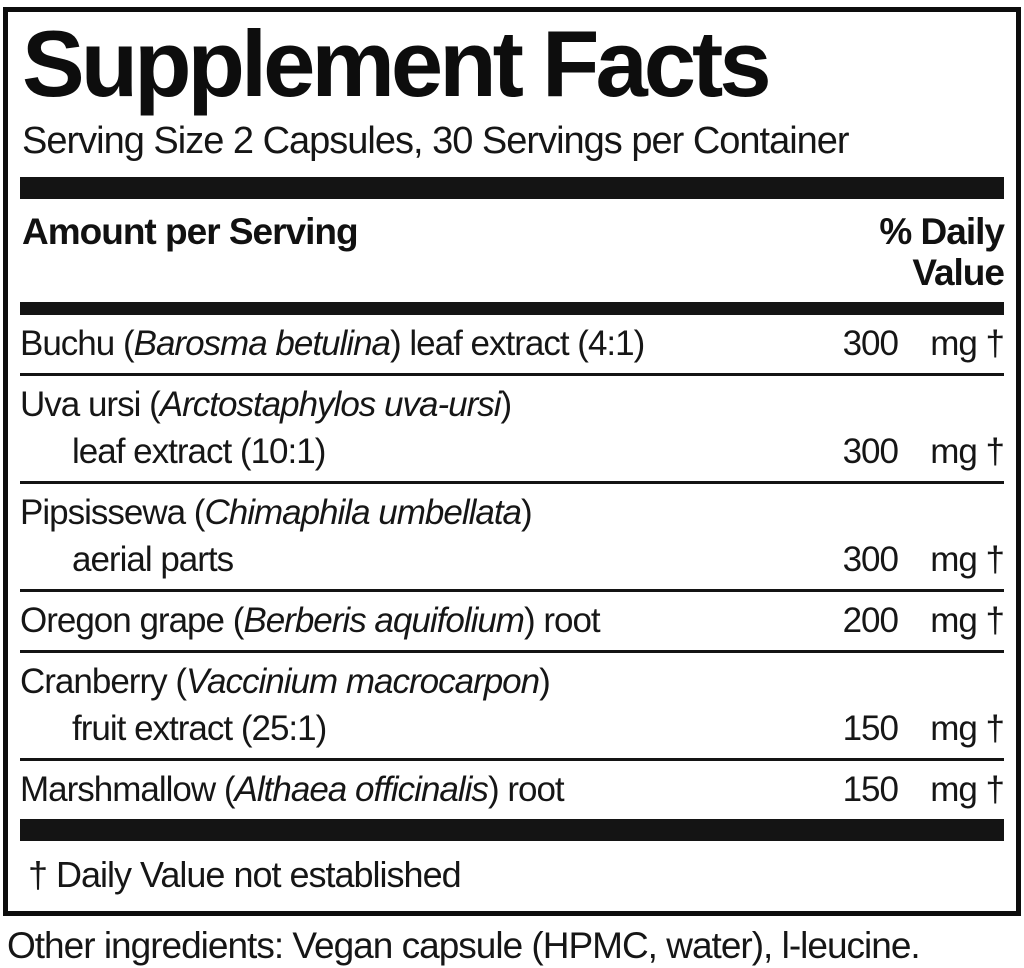 This screenshot has height=968, width=1024. I want to click on ingredient-name-text: Uva ursi (, so click(90, 404).